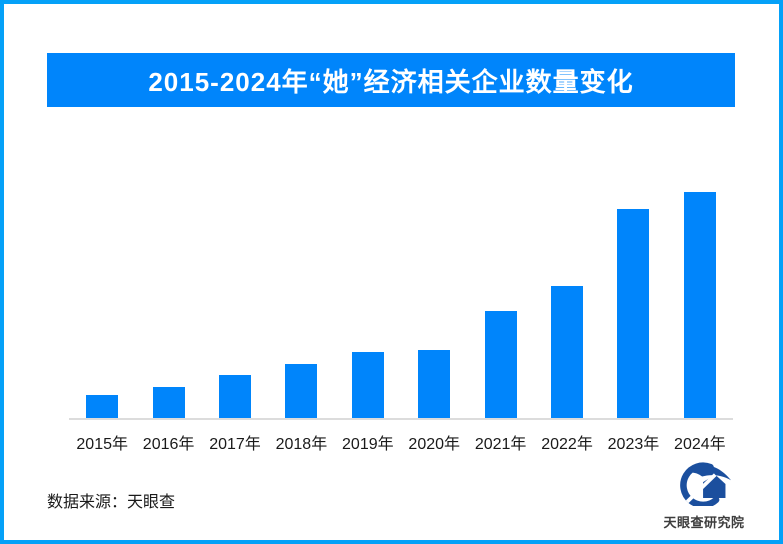 Image resolution: width=783 pixels, height=544 pixels. What do you see at coordinates (633, 444) in the screenshot?
I see `x-axis-label: 2023年` at bounding box center [633, 444].